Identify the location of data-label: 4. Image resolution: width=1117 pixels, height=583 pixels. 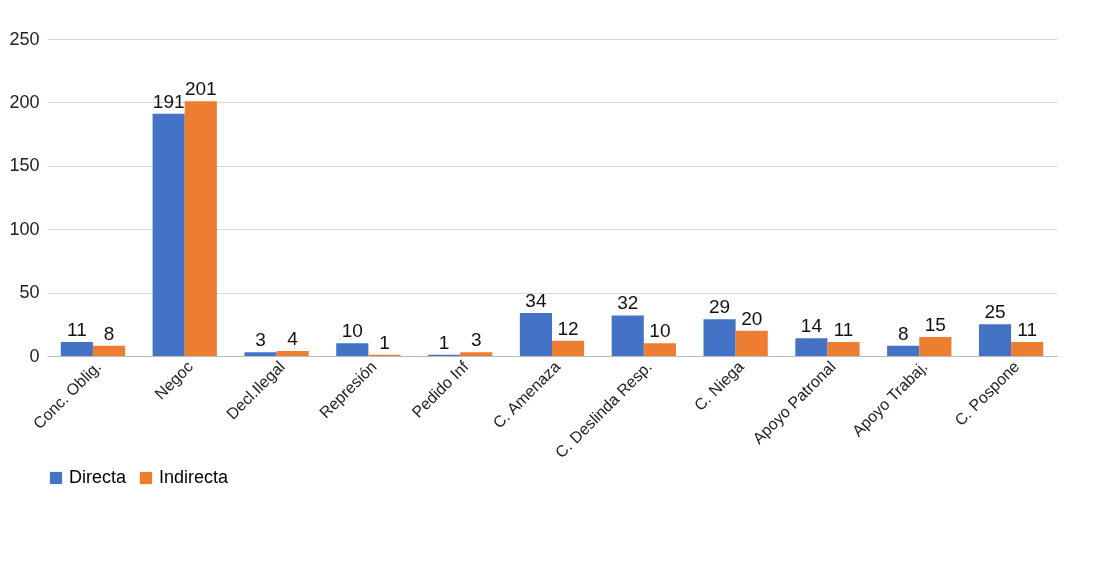
(293, 338).